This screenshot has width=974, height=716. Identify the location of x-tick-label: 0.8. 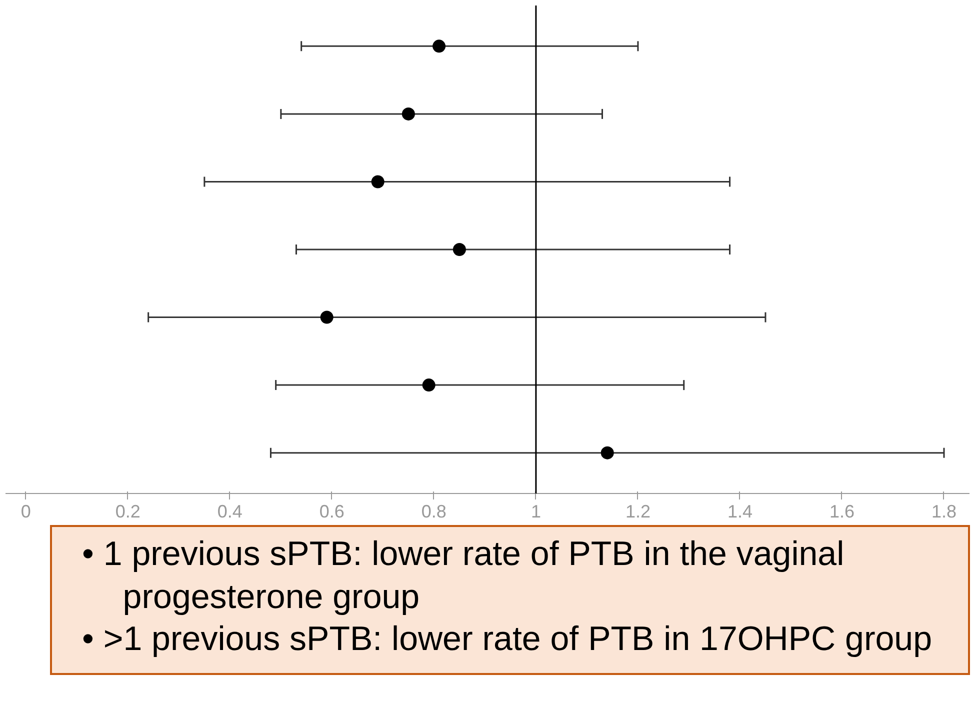
(433, 512).